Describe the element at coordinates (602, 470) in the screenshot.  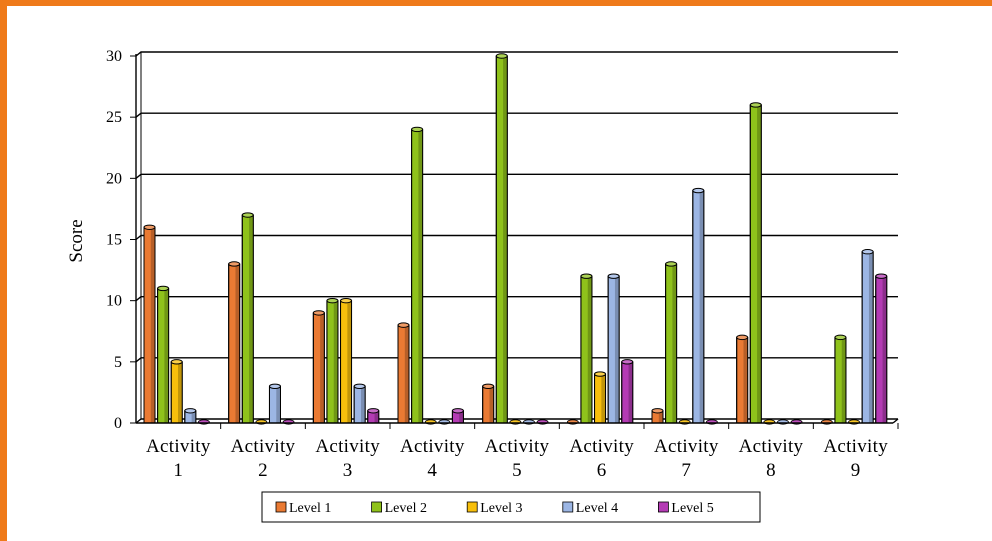
I see `x-tick-label: 6` at that location.